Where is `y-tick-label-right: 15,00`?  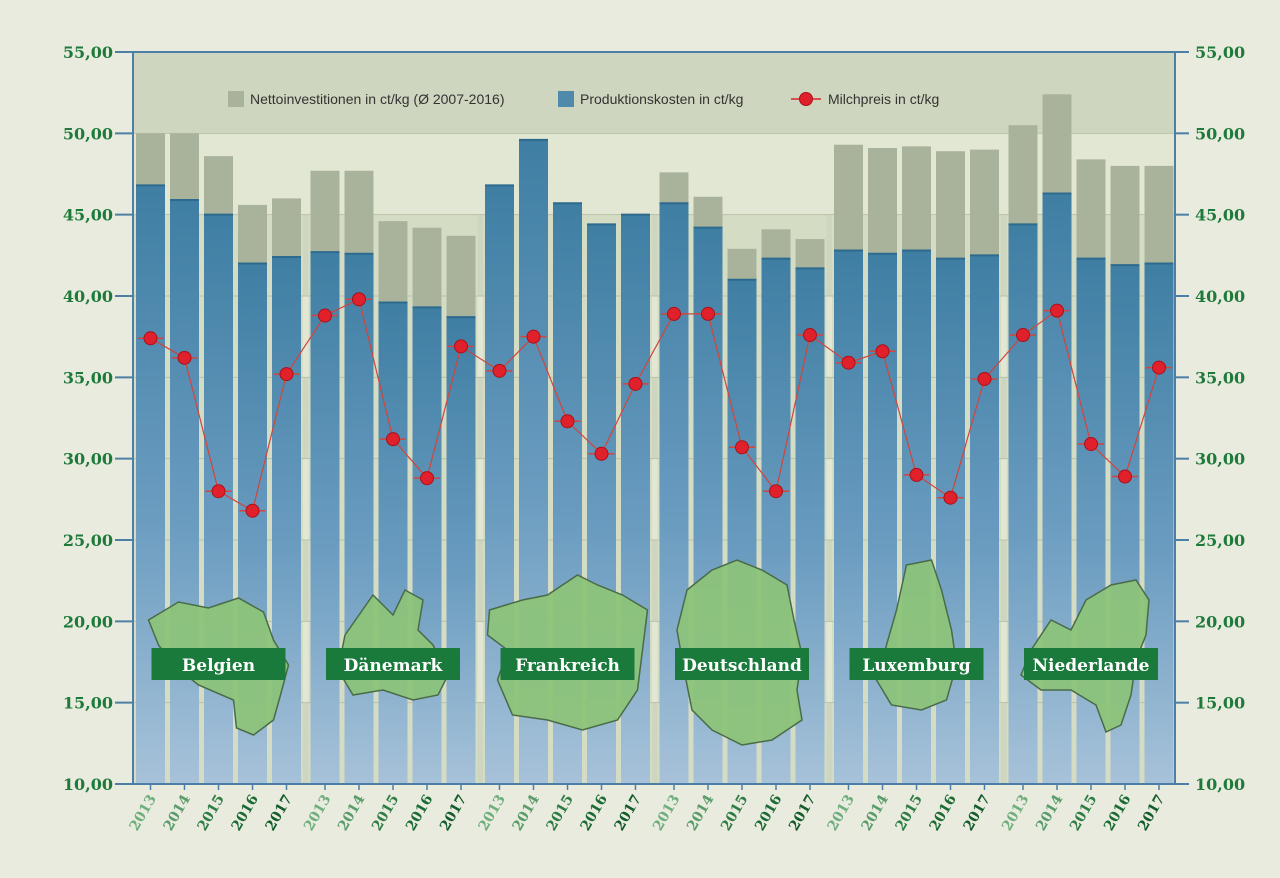 y-tick-label-right: 15,00 is located at coordinates (1220, 703).